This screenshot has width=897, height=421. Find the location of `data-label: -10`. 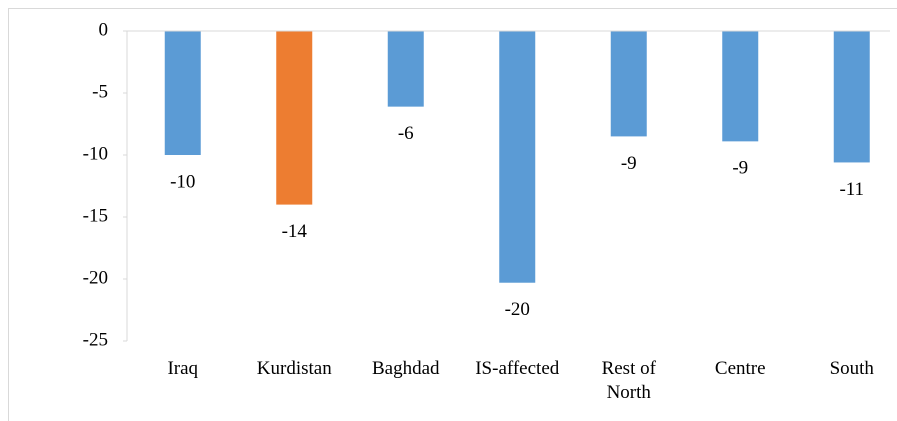

data-label: -10 is located at coordinates (182, 181).